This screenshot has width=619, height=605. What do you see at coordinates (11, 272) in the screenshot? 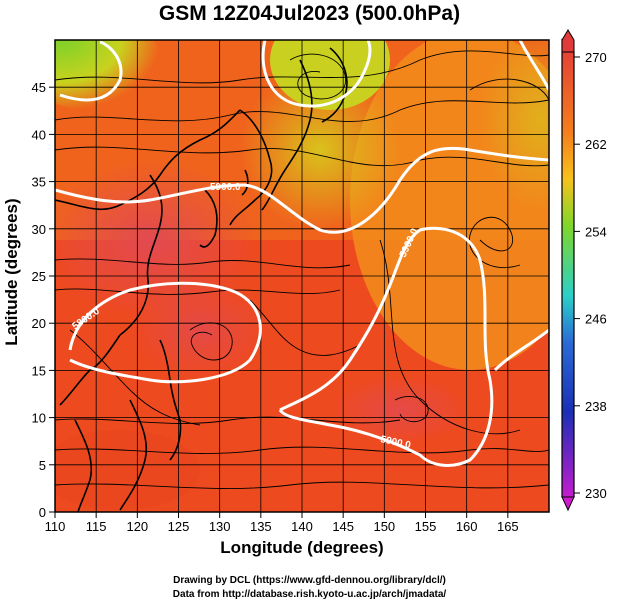
I see `y-axis-label: Latitude (degrees)` at bounding box center [11, 272].